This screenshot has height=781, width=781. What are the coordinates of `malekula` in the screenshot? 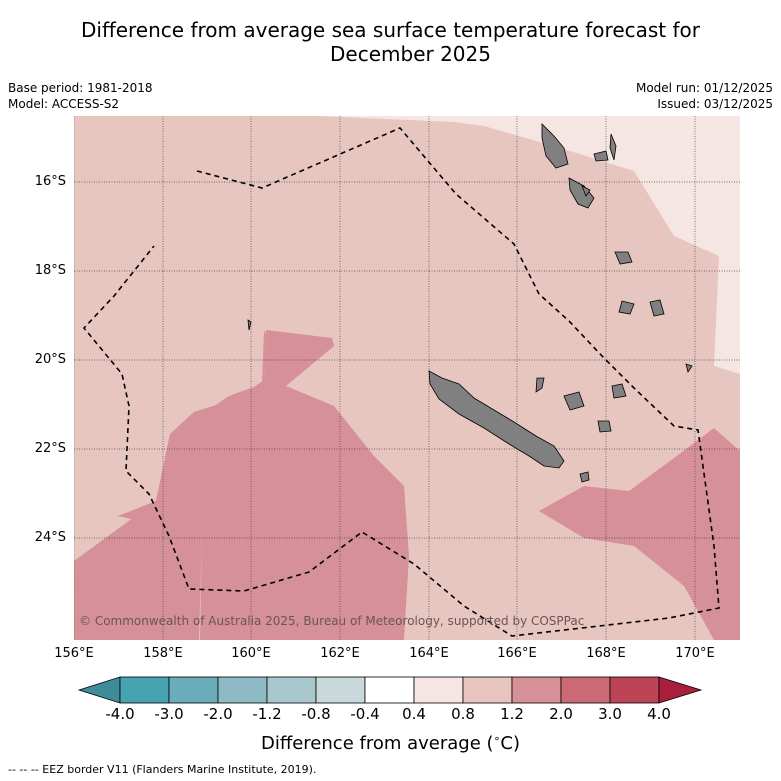 It's located at (581, 193).